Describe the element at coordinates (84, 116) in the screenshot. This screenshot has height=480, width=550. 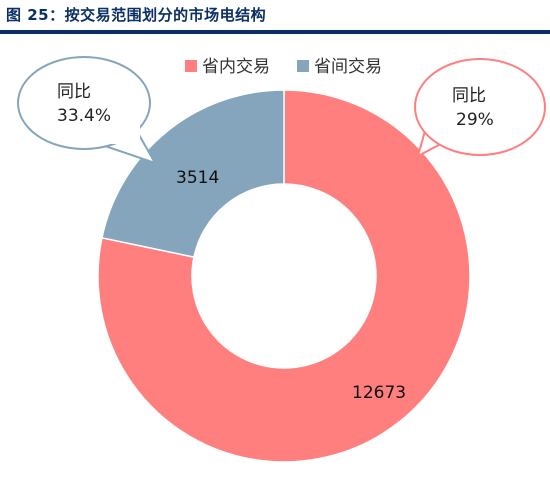
I see `callout-interprovince-line2: 33.4%` at that location.